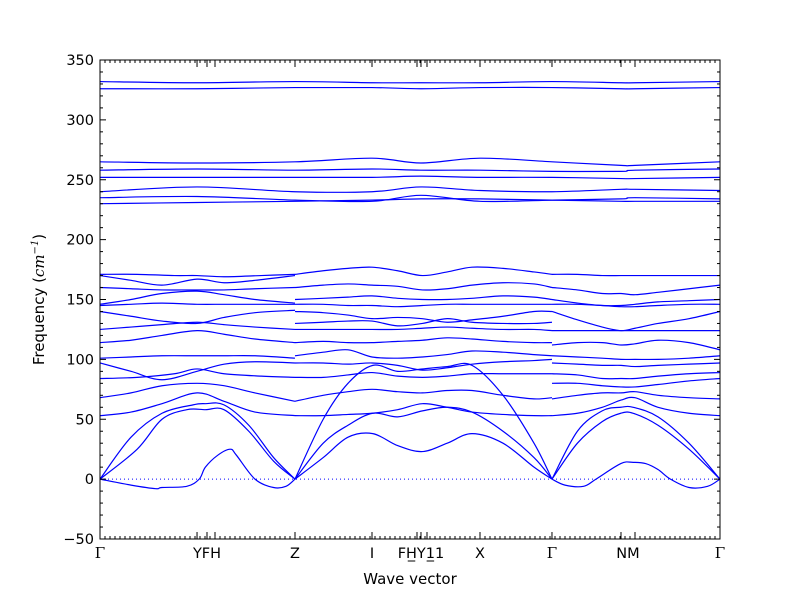  Describe the element at coordinates (80, 301) in the screenshot. I see `y-tick-label: 150` at that location.